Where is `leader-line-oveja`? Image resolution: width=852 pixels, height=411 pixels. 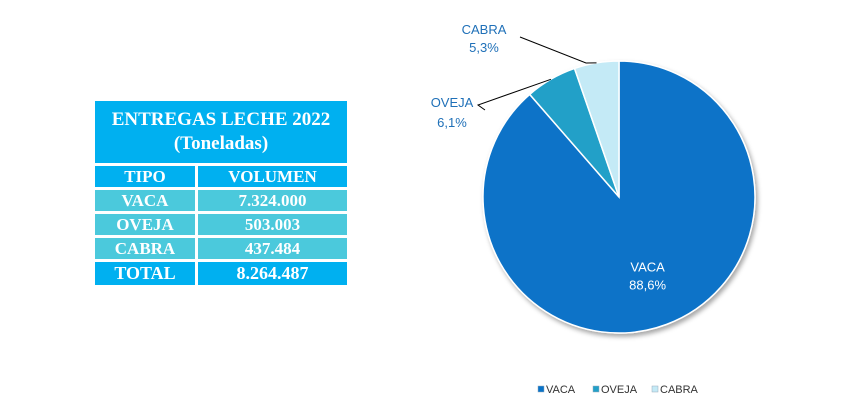 leader-line-oveja is located at coordinates (514, 94).